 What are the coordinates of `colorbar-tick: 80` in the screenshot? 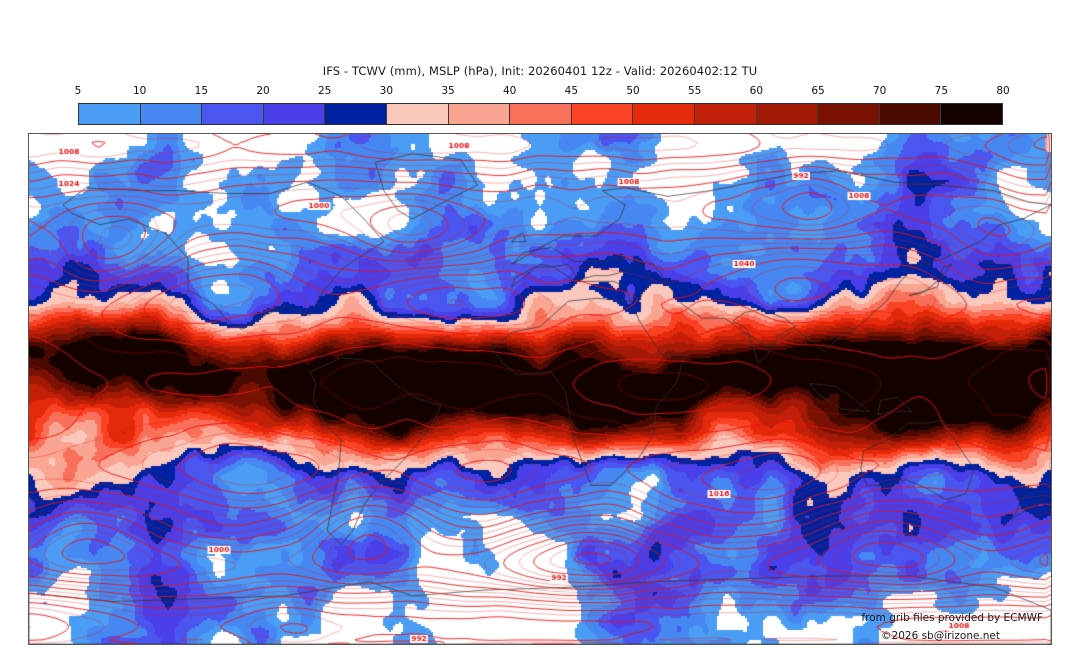 It's located at (1003, 91).